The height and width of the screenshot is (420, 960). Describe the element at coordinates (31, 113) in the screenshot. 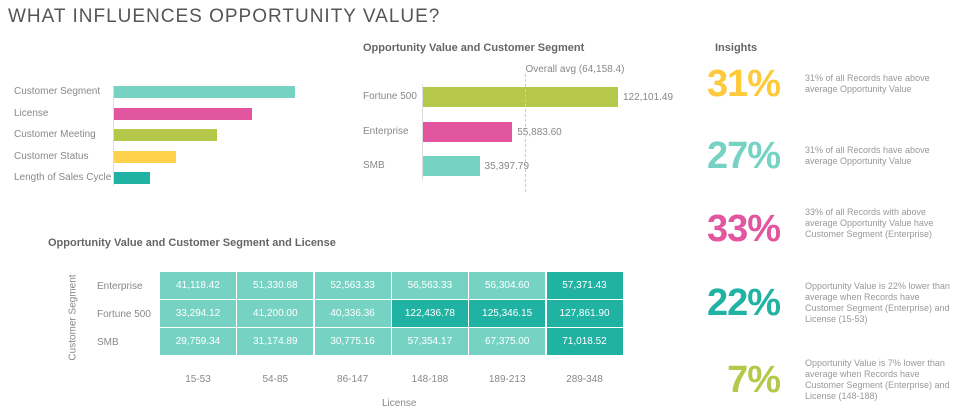

I see `bar-label: License` at that location.